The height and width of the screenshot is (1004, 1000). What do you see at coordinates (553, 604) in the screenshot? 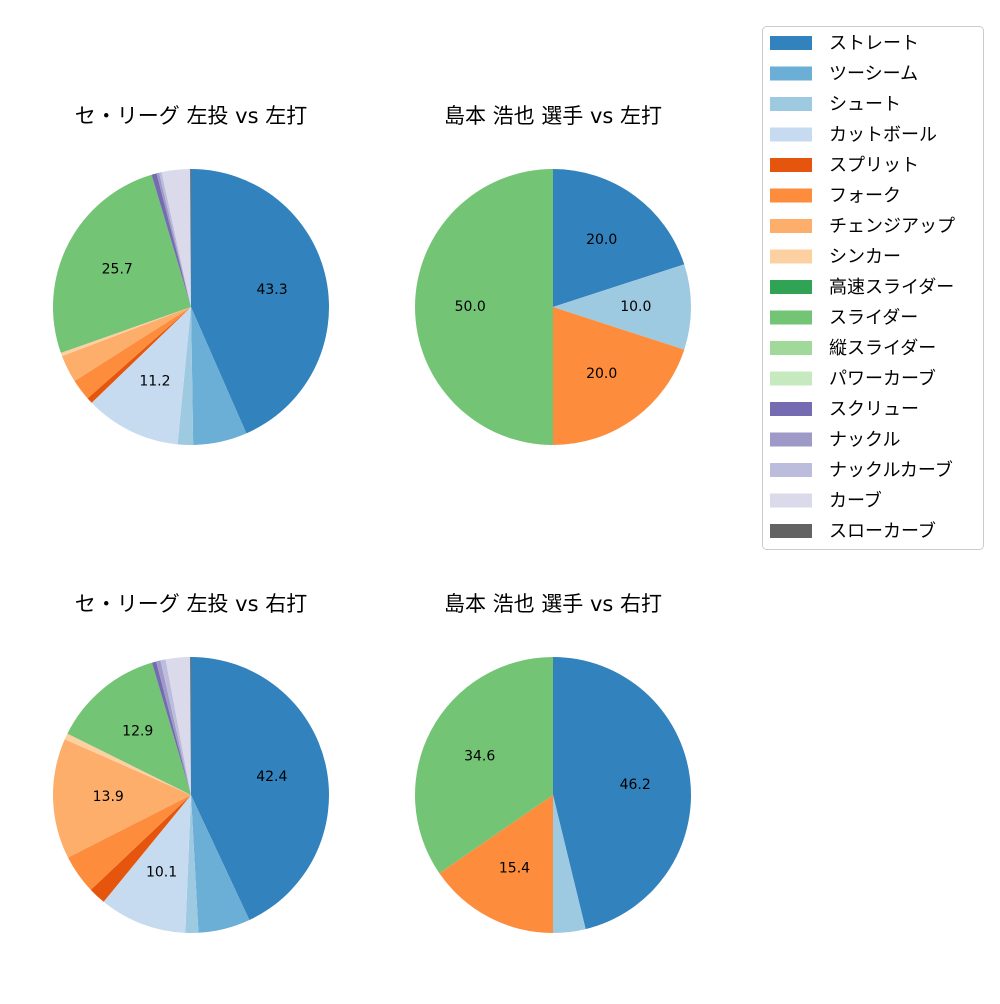
I see `chart-title: 島本 浩也 選手 vs 右打` at bounding box center [553, 604].